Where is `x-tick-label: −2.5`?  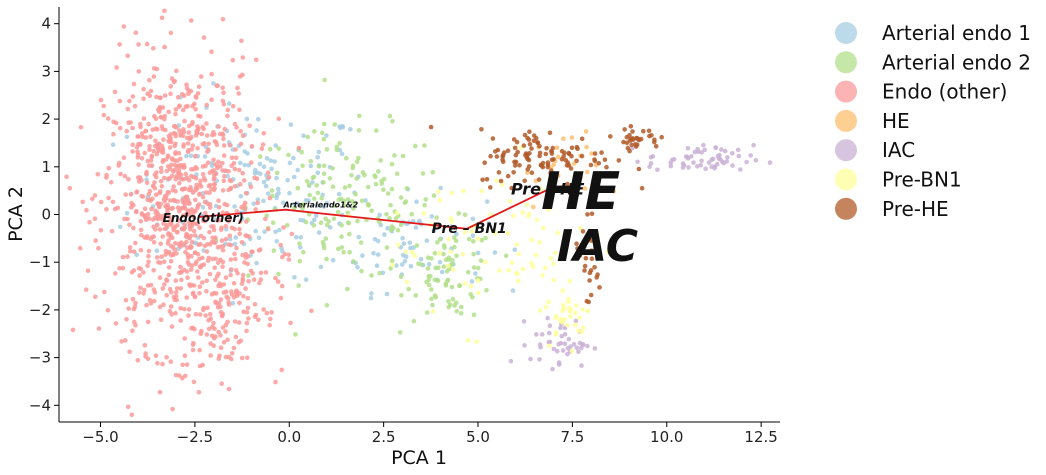 x-tick-label: −2.5 is located at coordinates (195, 437).